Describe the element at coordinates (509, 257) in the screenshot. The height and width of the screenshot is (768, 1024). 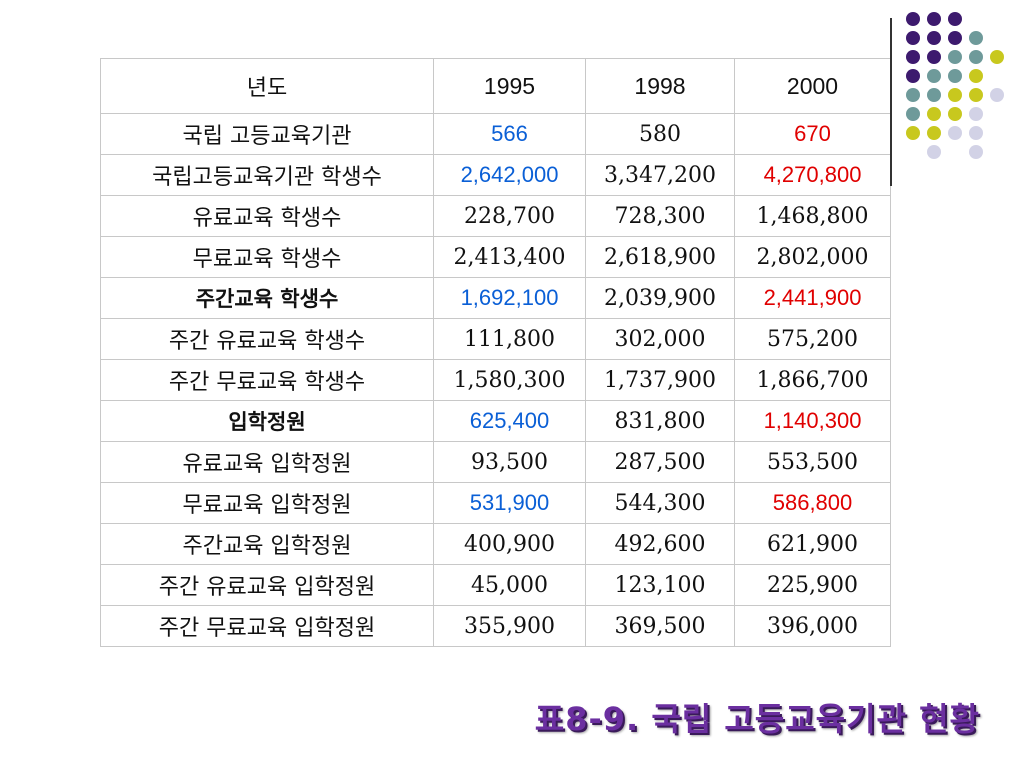
I see `value-cell-1995: 2,413,400` at that location.